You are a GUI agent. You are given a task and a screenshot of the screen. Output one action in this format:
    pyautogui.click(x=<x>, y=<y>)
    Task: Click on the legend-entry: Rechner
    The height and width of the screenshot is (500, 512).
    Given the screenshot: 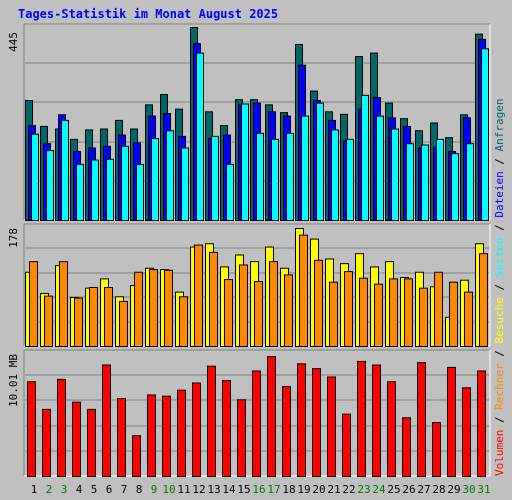 What is the action you would take?
    pyautogui.click(x=499, y=386)
    